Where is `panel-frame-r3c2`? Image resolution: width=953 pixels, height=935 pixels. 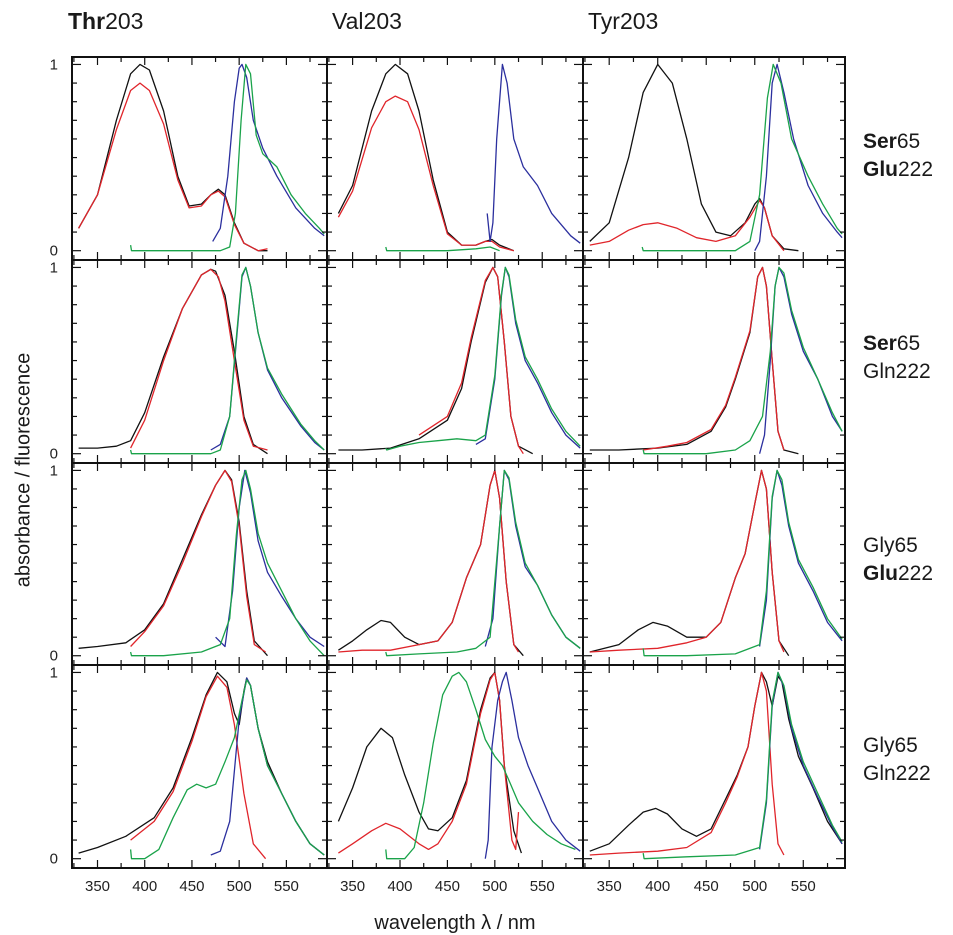 panel-frame-r3c2 is located at coordinates (714, 766).